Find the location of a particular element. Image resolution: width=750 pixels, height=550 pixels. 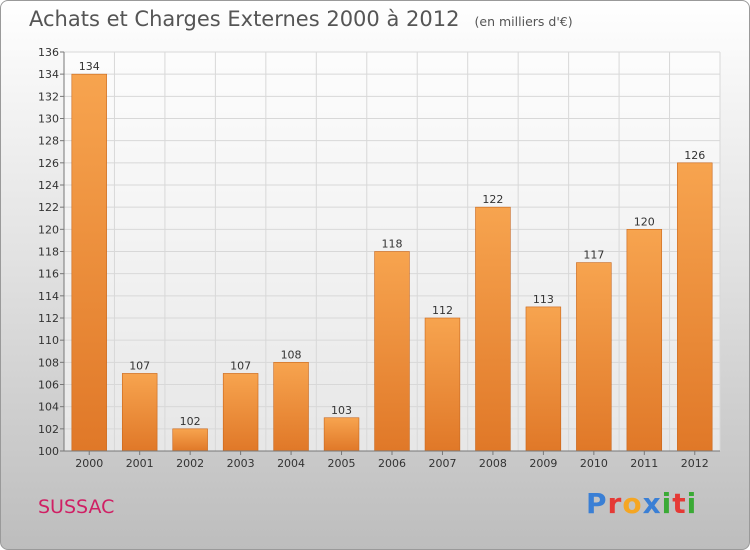

y-tick-label: 104 is located at coordinates (48, 407).